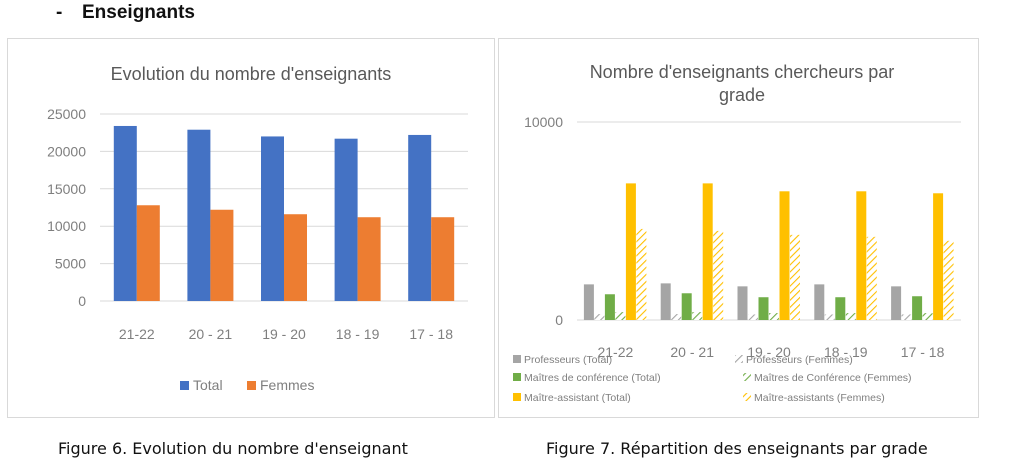 This screenshot has width=1017, height=468. I want to click on y-tick-label: 5000, so click(70, 264).